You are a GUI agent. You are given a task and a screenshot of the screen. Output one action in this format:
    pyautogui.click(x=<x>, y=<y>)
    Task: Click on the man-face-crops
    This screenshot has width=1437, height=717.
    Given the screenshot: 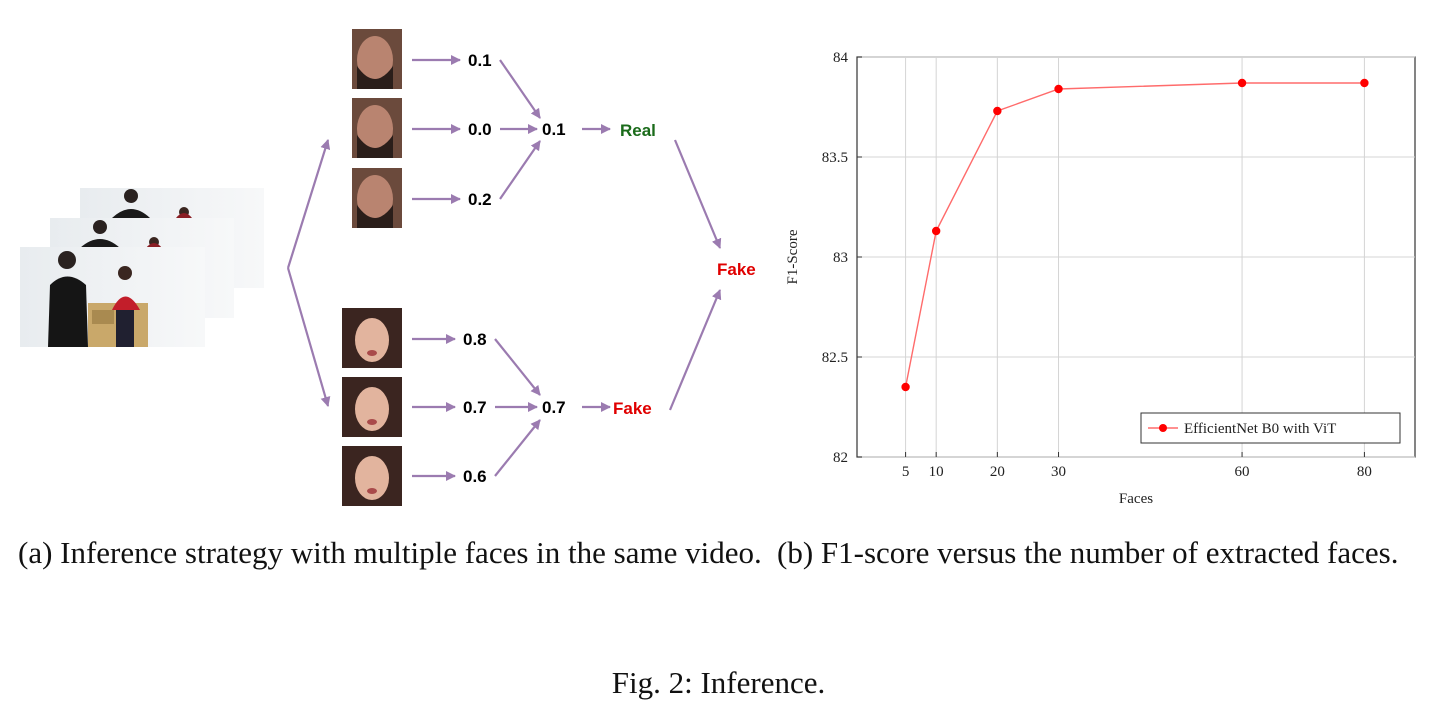 What is the action you would take?
    pyautogui.click(x=377, y=128)
    